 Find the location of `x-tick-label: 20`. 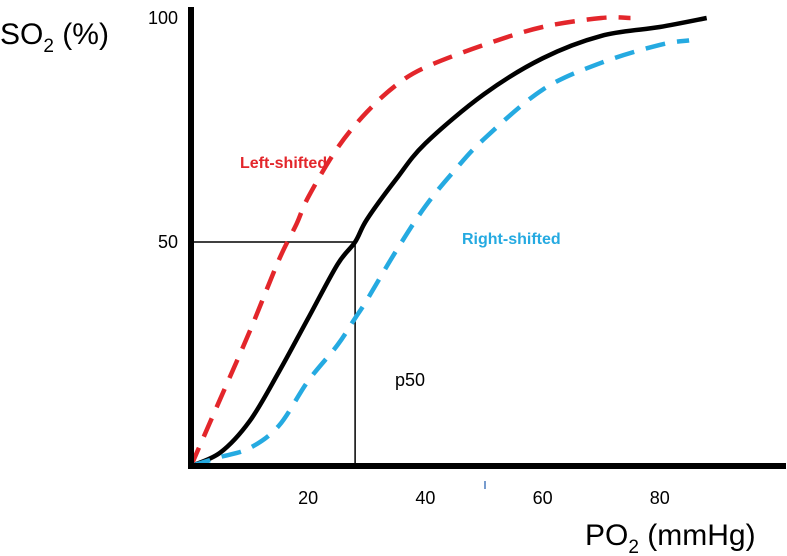

x-tick-label: 20 is located at coordinates (308, 498).